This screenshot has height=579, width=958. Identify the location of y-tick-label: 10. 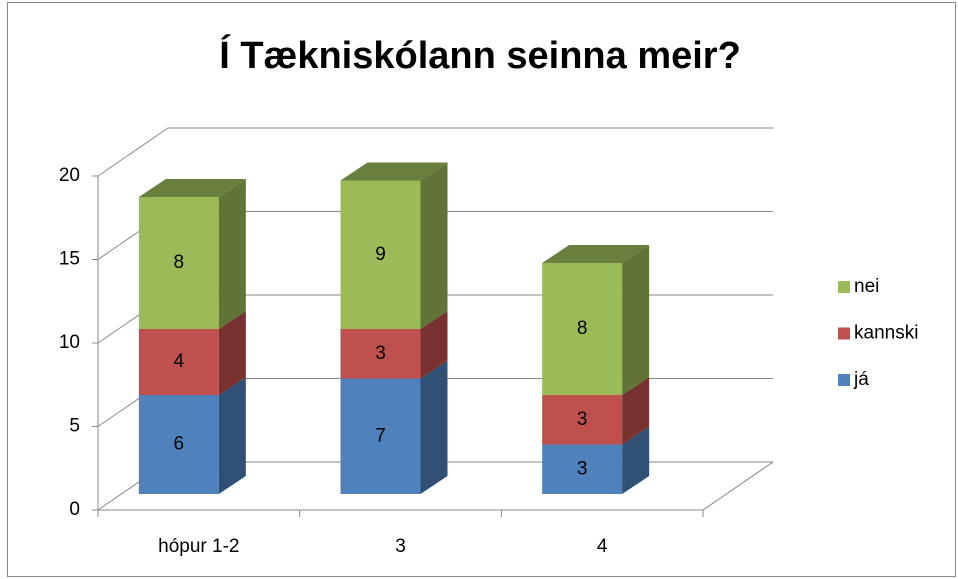
(69, 342).